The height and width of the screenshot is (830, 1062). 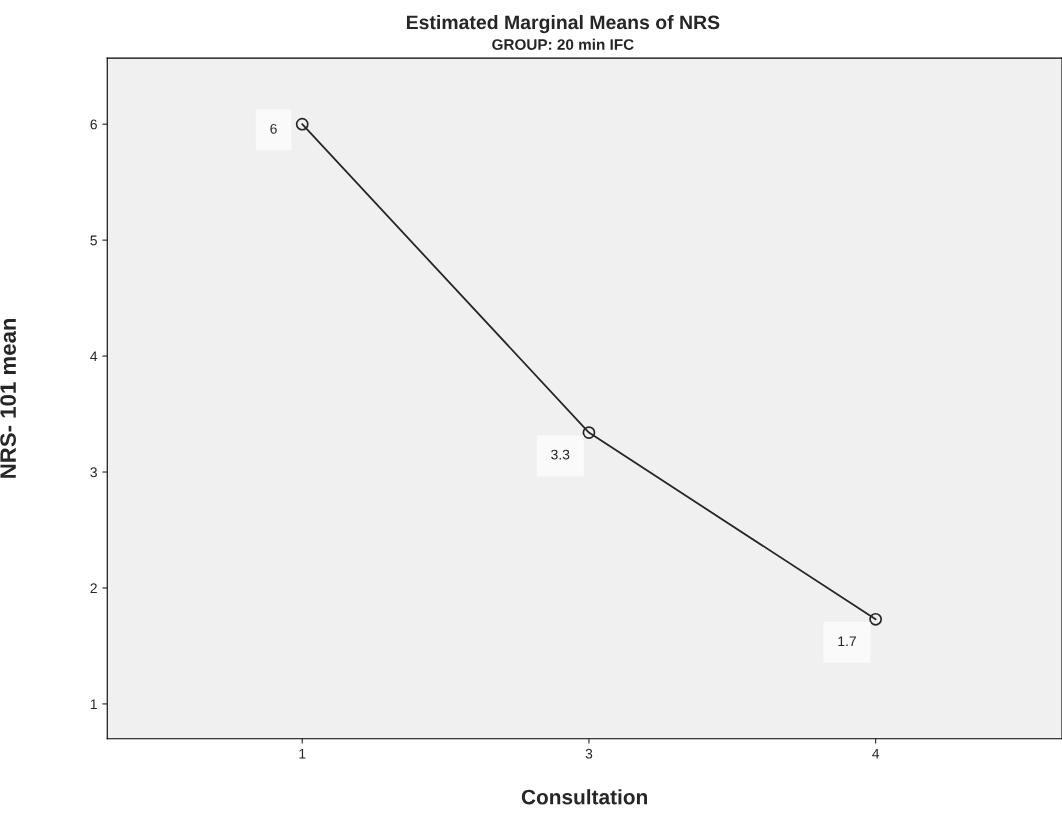 What do you see at coordinates (93, 124) in the screenshot?
I see `y-tick-label: 6` at bounding box center [93, 124].